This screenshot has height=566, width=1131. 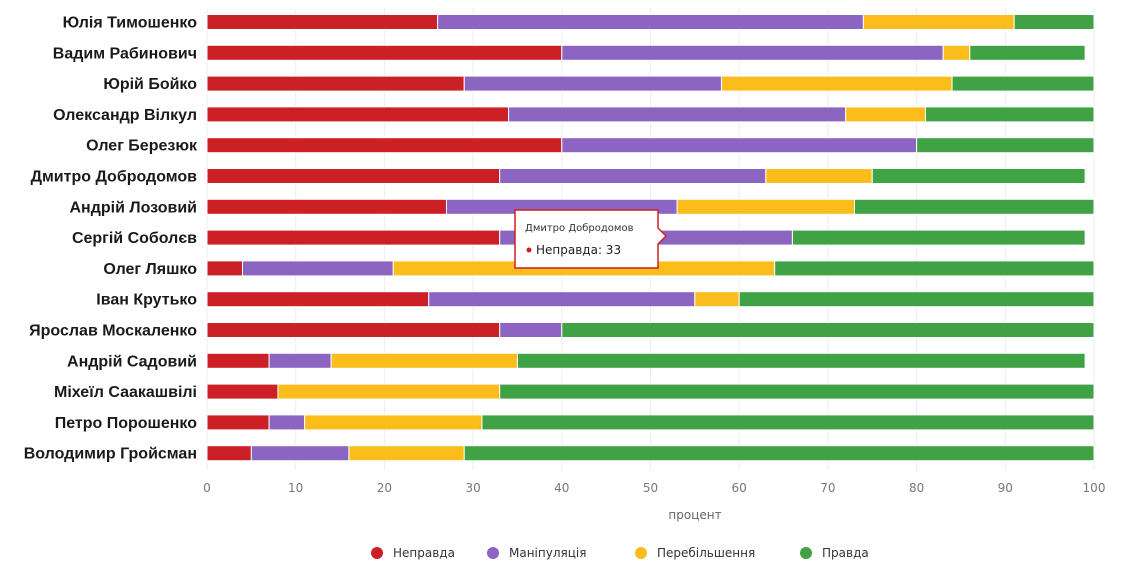 What do you see at coordinates (134, 238) in the screenshot?
I see `category-label: Сергій Соболєв` at bounding box center [134, 238].